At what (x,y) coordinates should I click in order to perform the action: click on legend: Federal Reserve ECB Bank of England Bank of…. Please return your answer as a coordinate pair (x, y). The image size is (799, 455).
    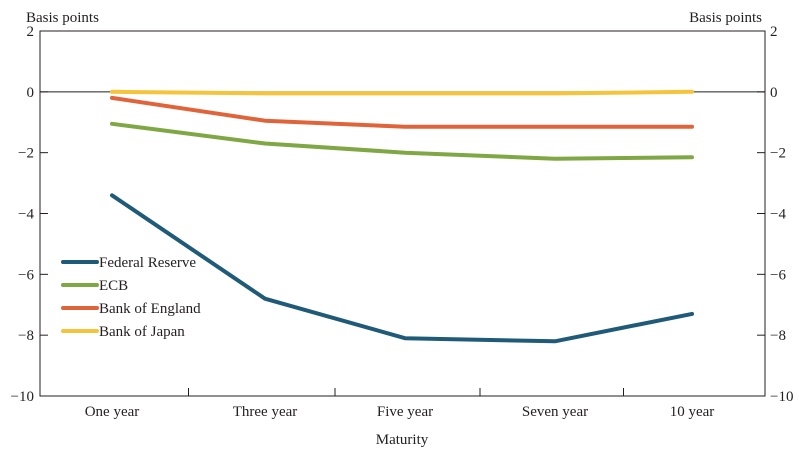
    Looking at the image, I should click on (131, 297).